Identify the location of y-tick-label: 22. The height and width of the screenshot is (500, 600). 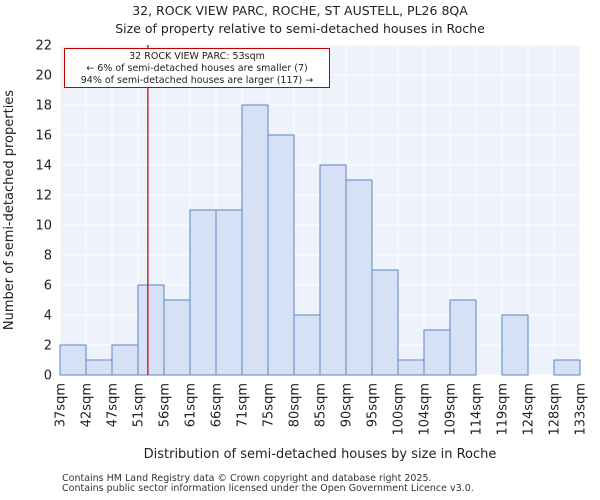
(43, 46).